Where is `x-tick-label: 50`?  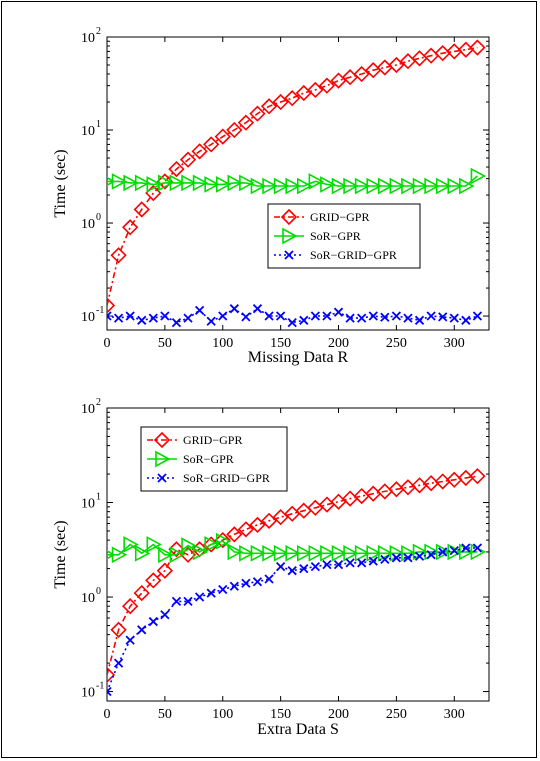
x-tick-label: 50 is located at coordinates (165, 343).